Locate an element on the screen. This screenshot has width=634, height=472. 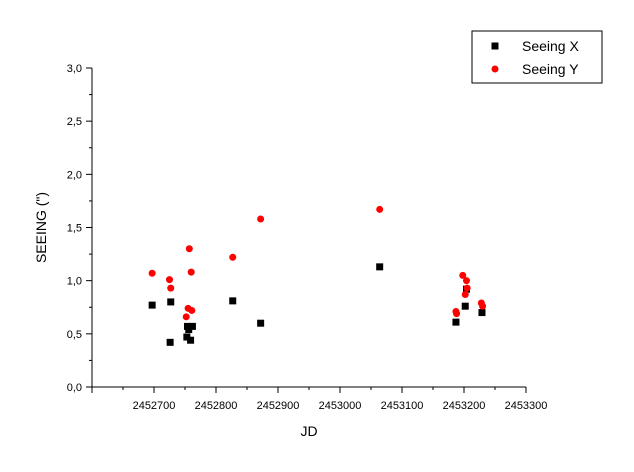
legend: Seeing X Seeing Y is located at coordinates (537, 57).